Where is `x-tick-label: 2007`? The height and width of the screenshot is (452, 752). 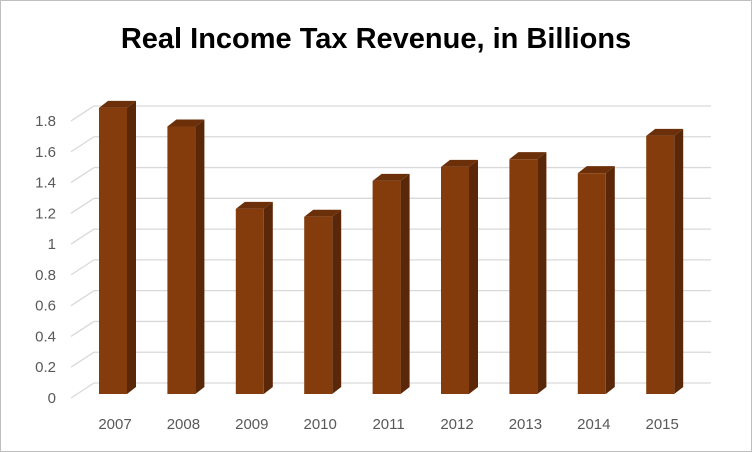 x-tick-label: 2007 is located at coordinates (114, 424).